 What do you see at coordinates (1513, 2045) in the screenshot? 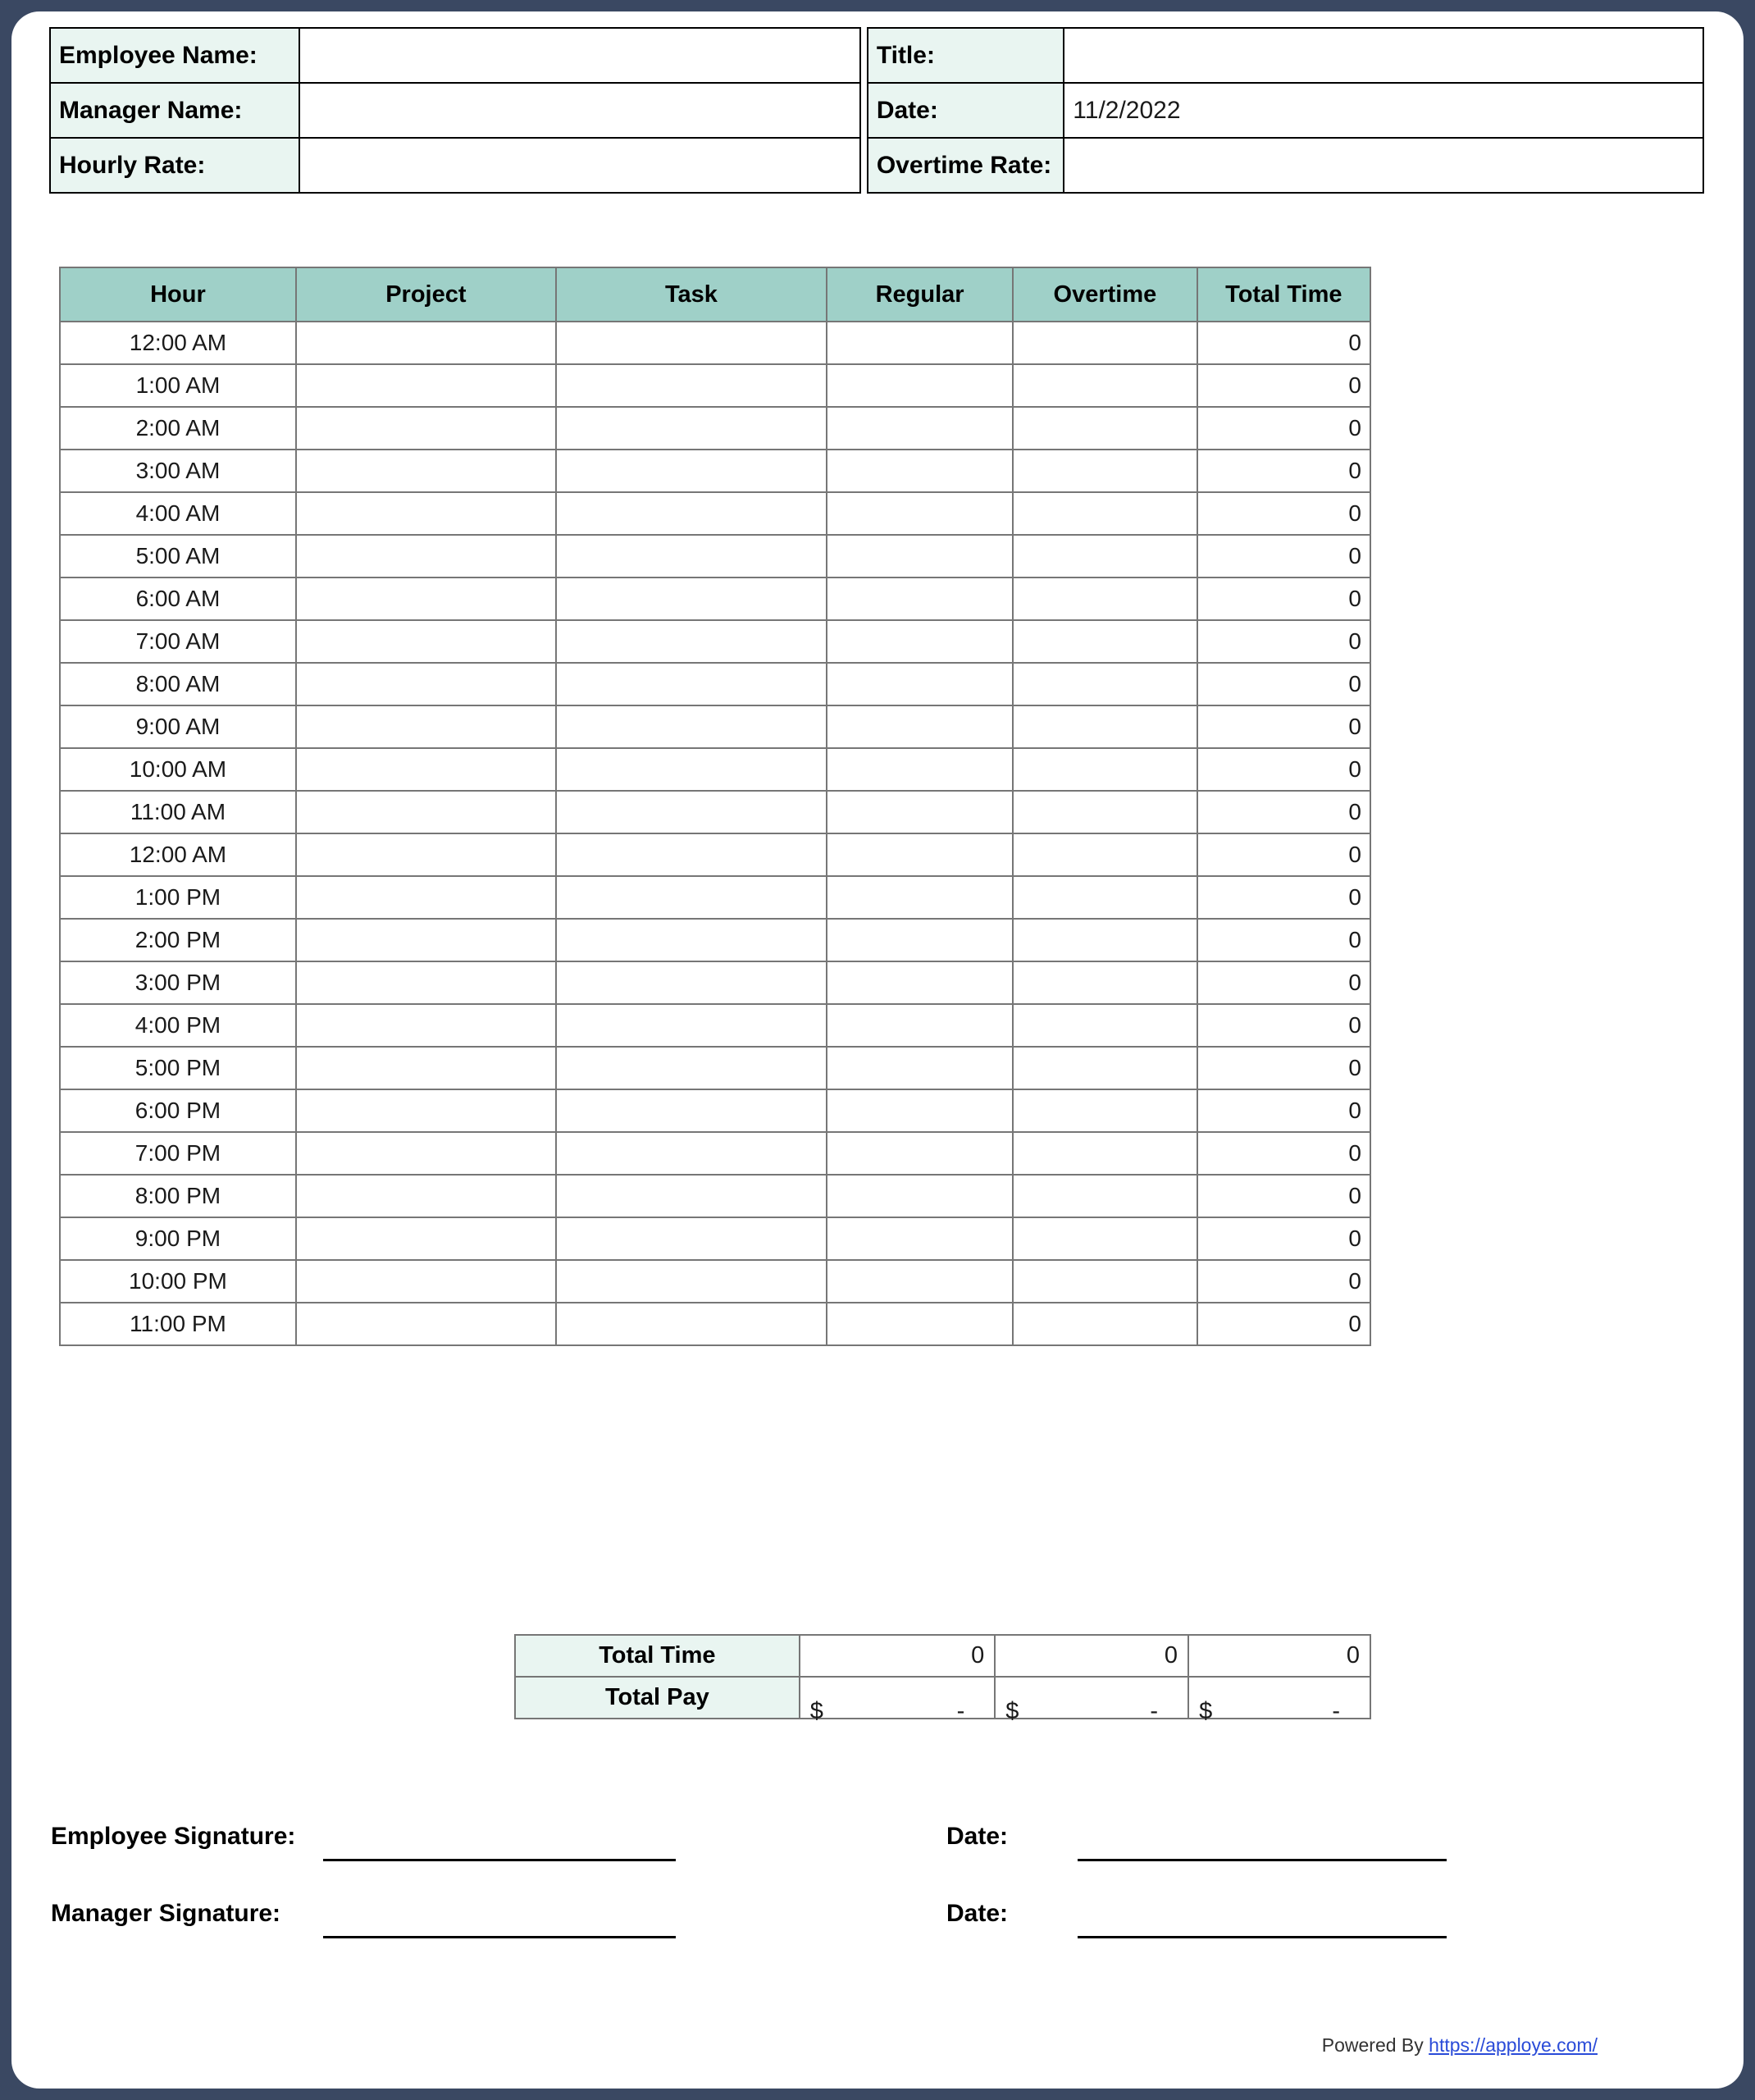
I see `apploye-link: https://apploye.com/` at bounding box center [1513, 2045].